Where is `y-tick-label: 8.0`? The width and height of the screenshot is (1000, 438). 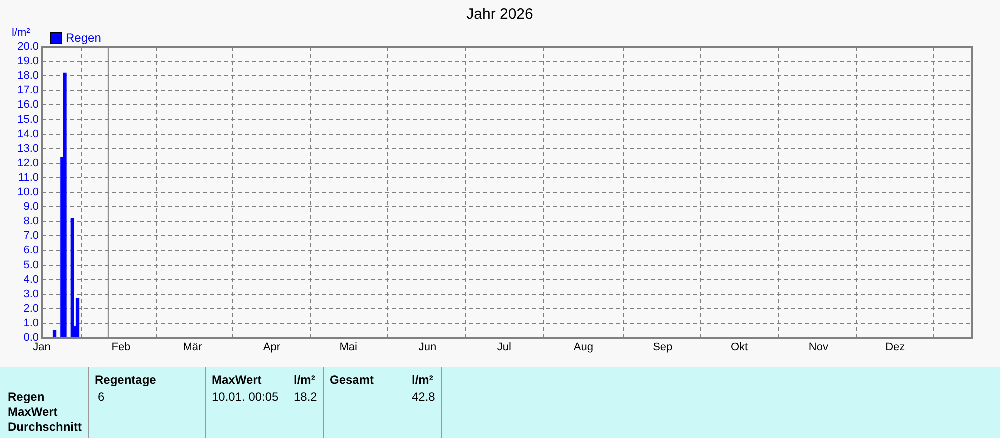
y-tick-label: 8.0 is located at coordinates (31, 222).